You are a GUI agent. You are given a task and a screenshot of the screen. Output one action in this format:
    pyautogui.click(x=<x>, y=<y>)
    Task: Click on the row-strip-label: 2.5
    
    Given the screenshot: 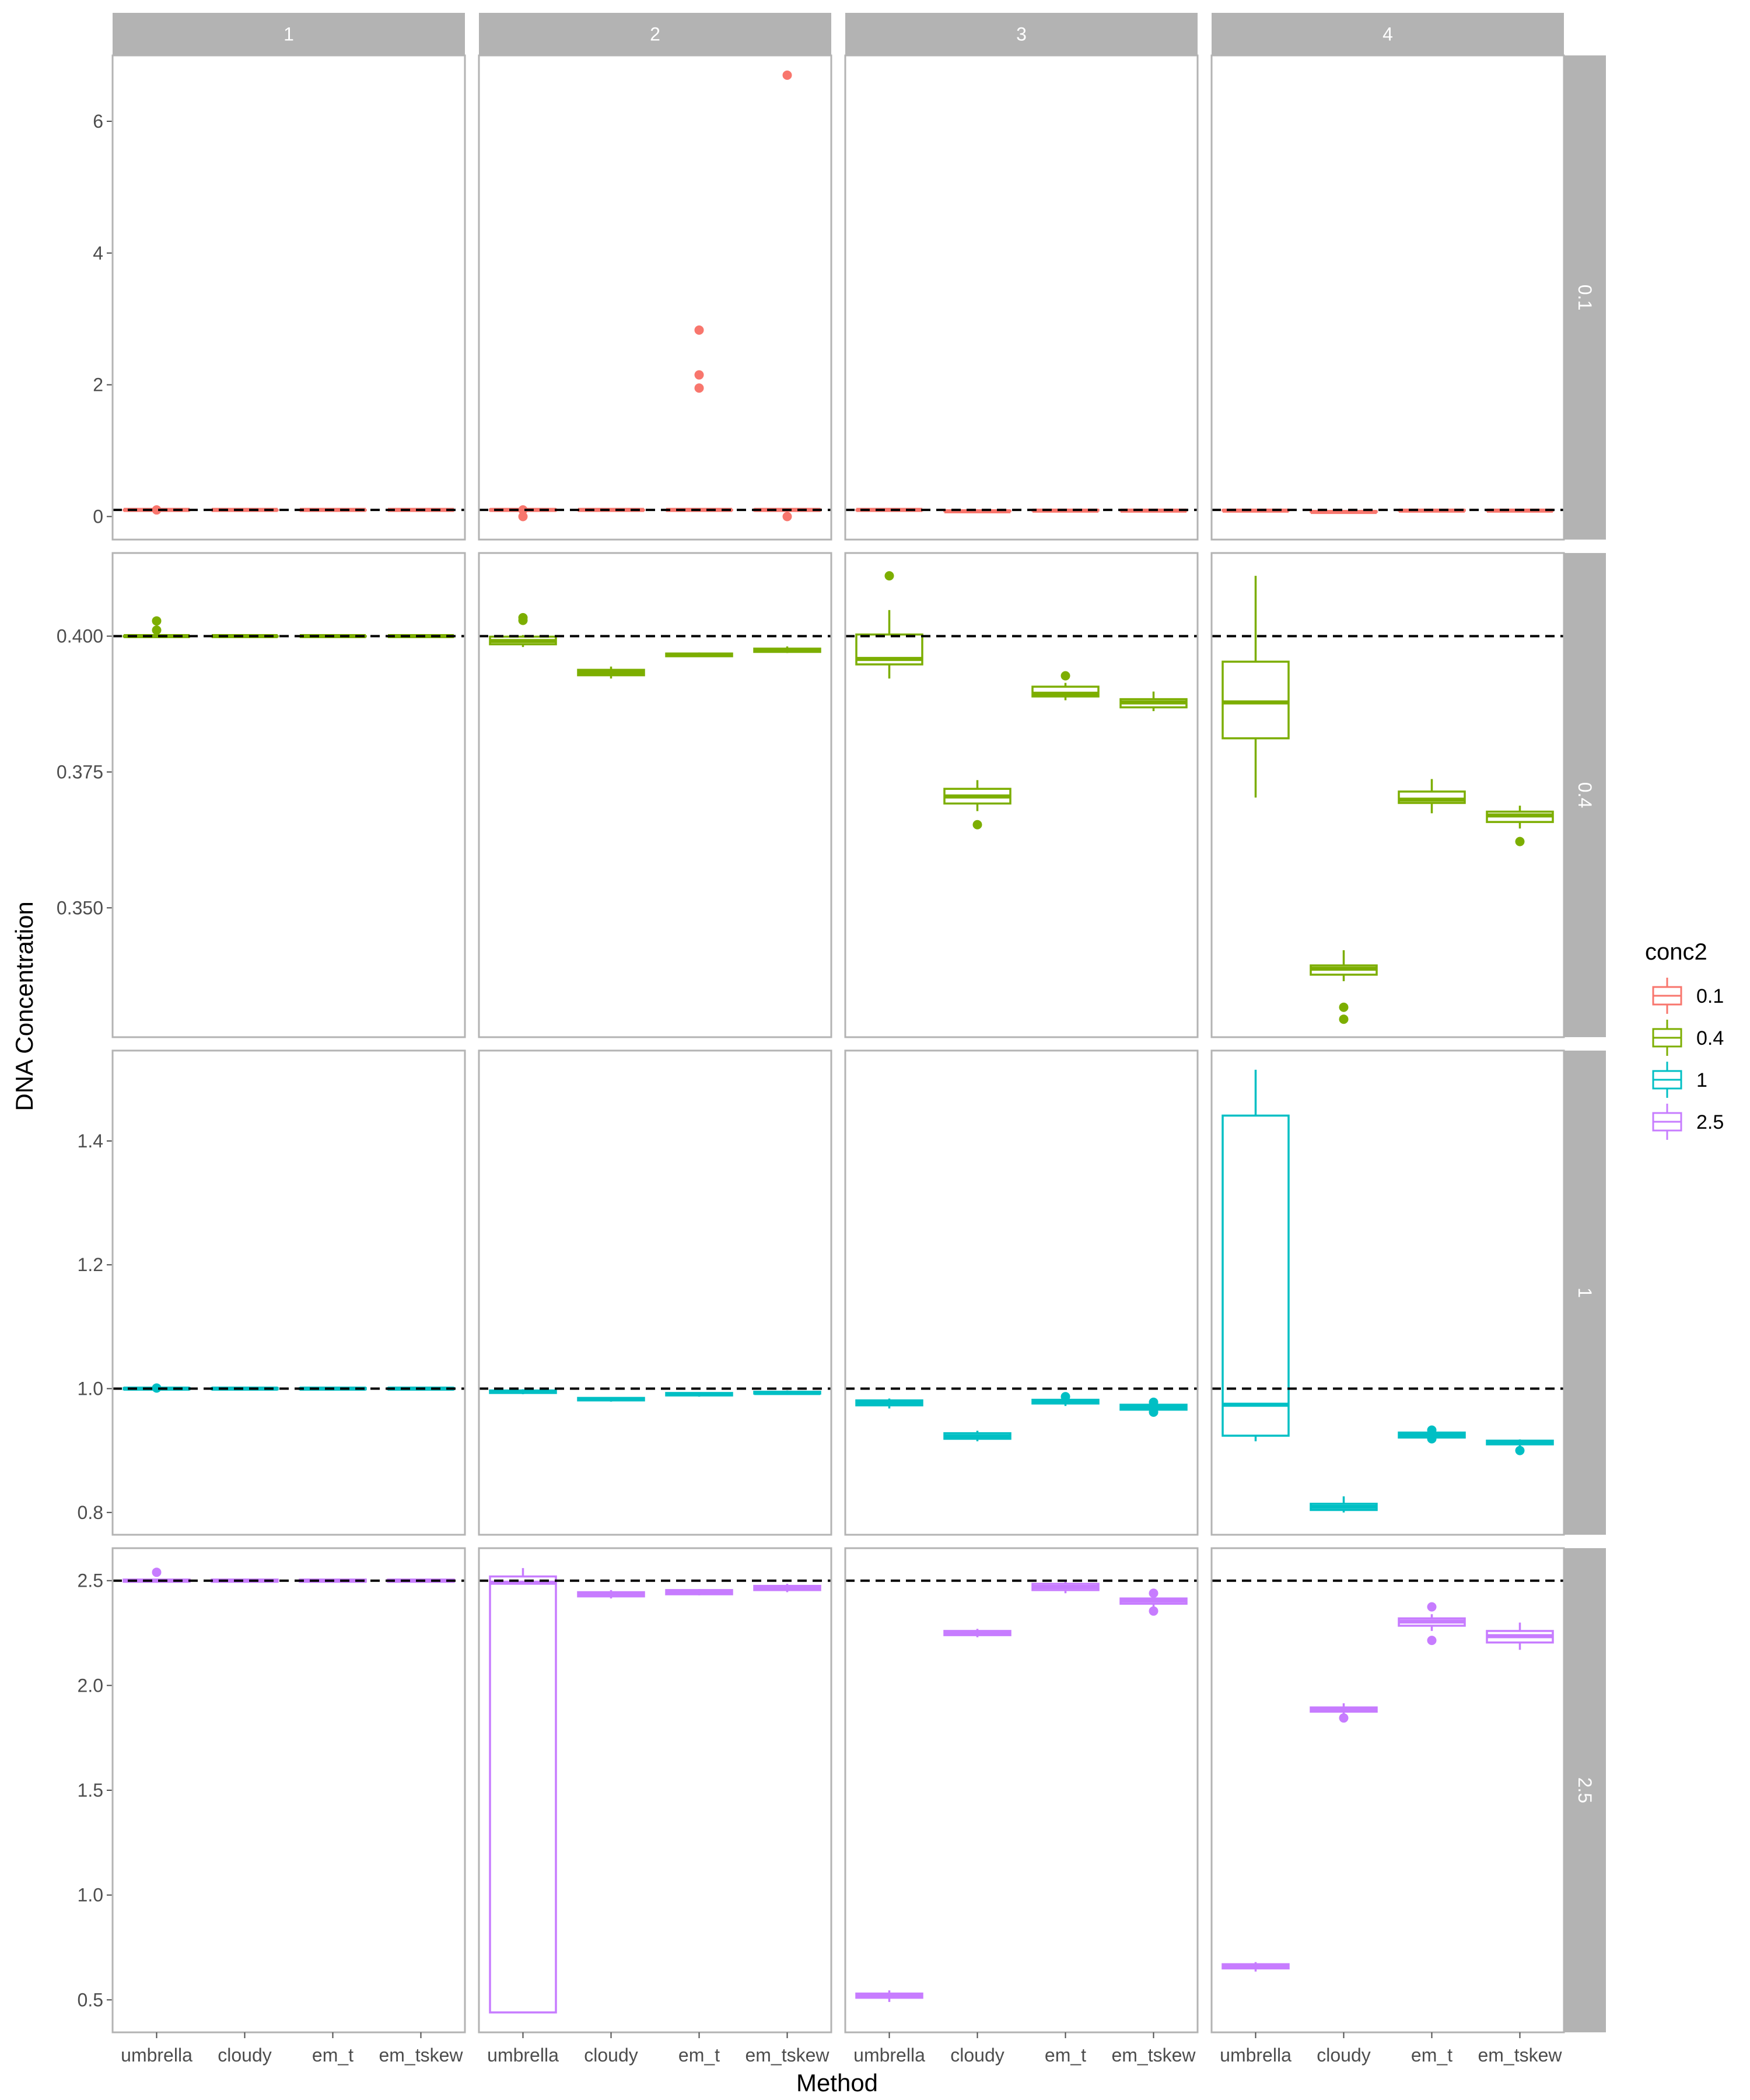 What is the action you would take?
    pyautogui.click(x=1584, y=1790)
    